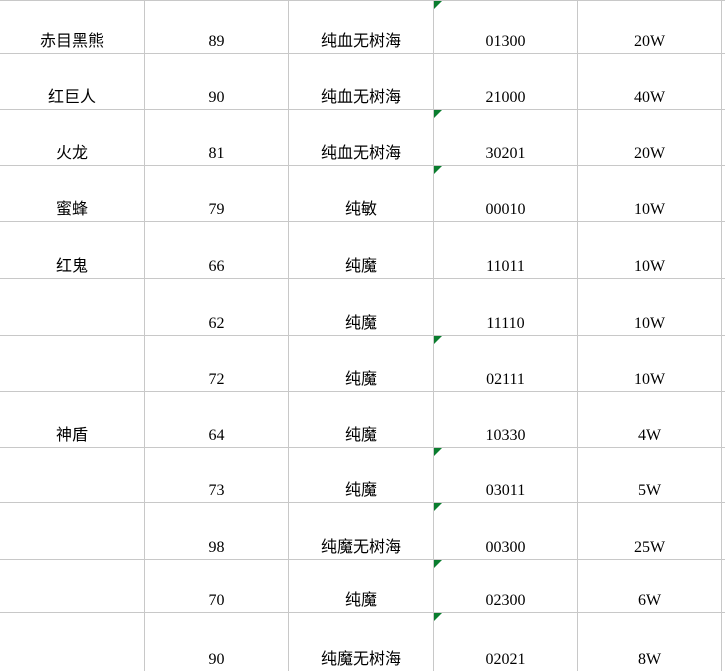 The width and height of the screenshot is (725, 671). I want to click on cell-text: 8W, so click(649, 659).